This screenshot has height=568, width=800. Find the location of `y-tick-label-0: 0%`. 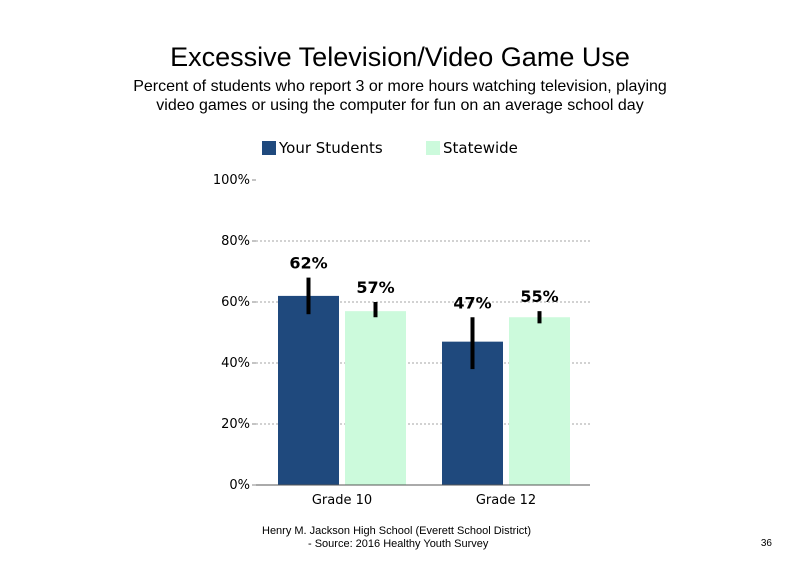

y-tick-label-0: 0% is located at coordinates (239, 485).